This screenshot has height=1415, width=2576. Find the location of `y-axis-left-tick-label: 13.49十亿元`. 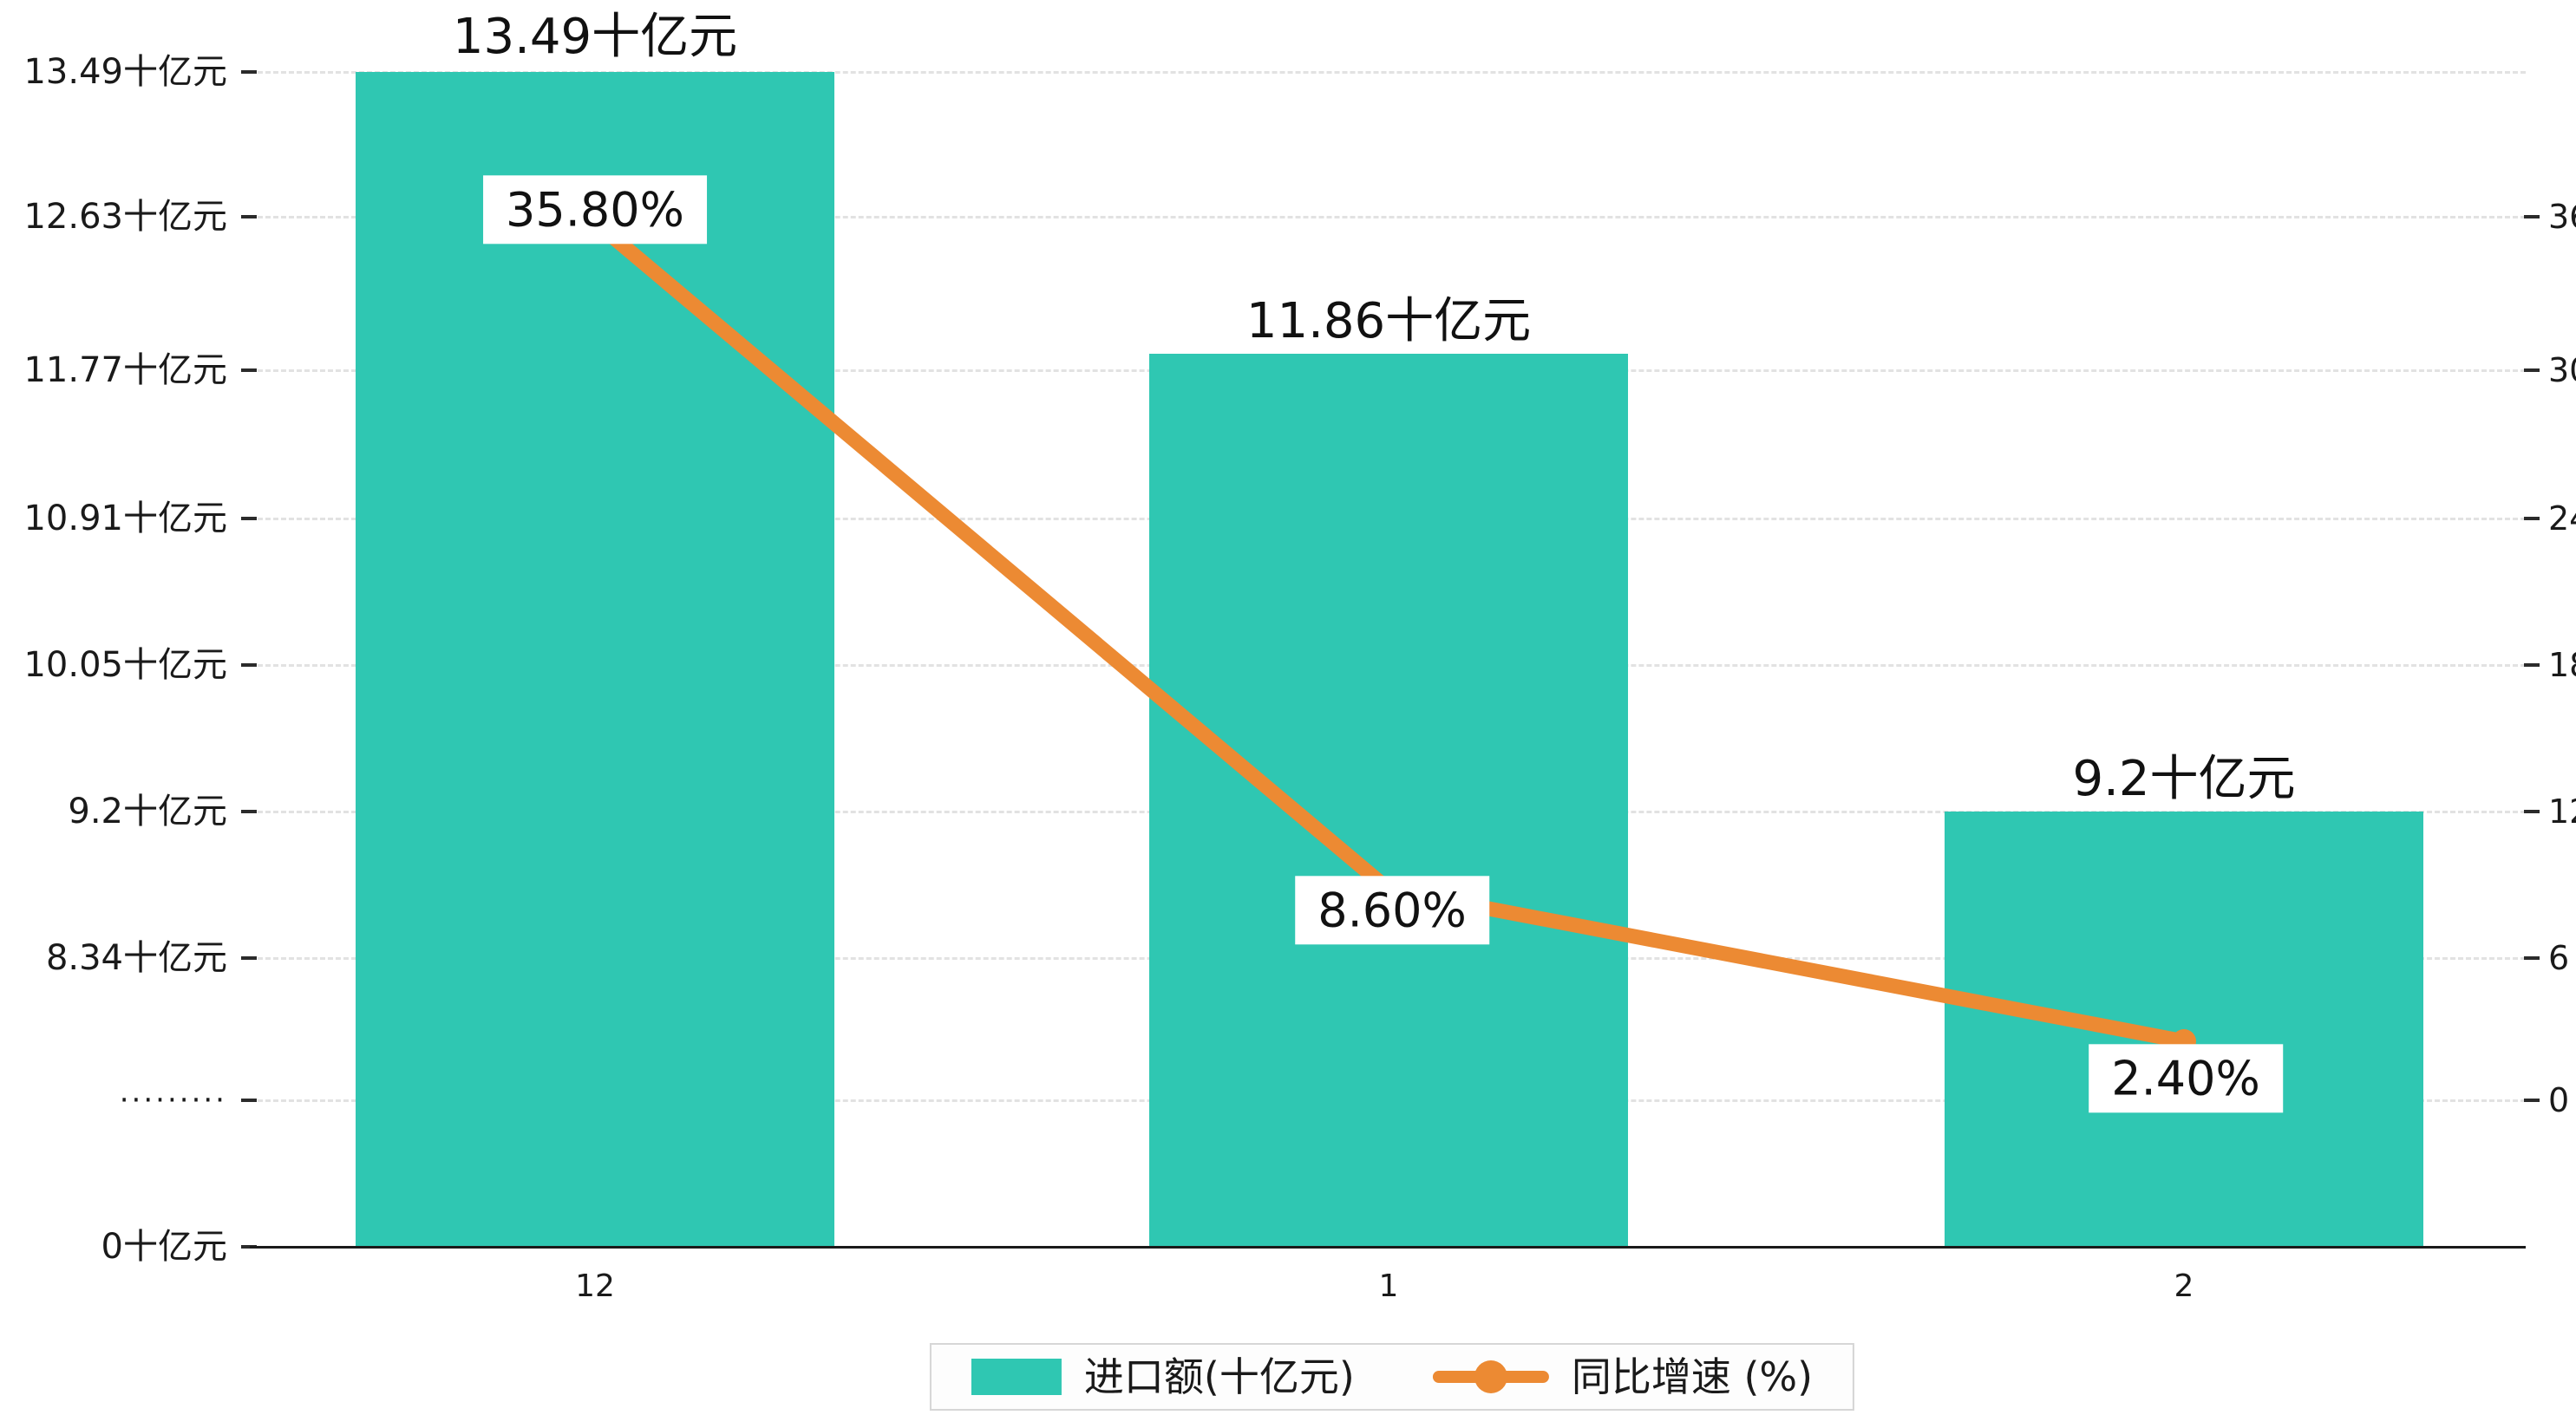

y-axis-left-tick-label: 13.49十亿元 is located at coordinates (125, 72).